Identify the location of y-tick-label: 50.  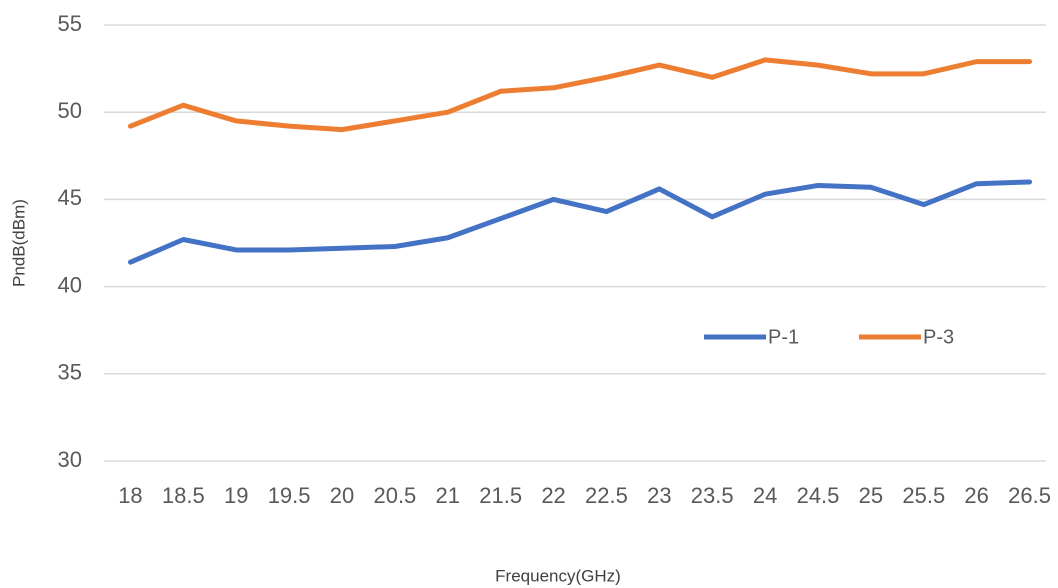
(70, 110).